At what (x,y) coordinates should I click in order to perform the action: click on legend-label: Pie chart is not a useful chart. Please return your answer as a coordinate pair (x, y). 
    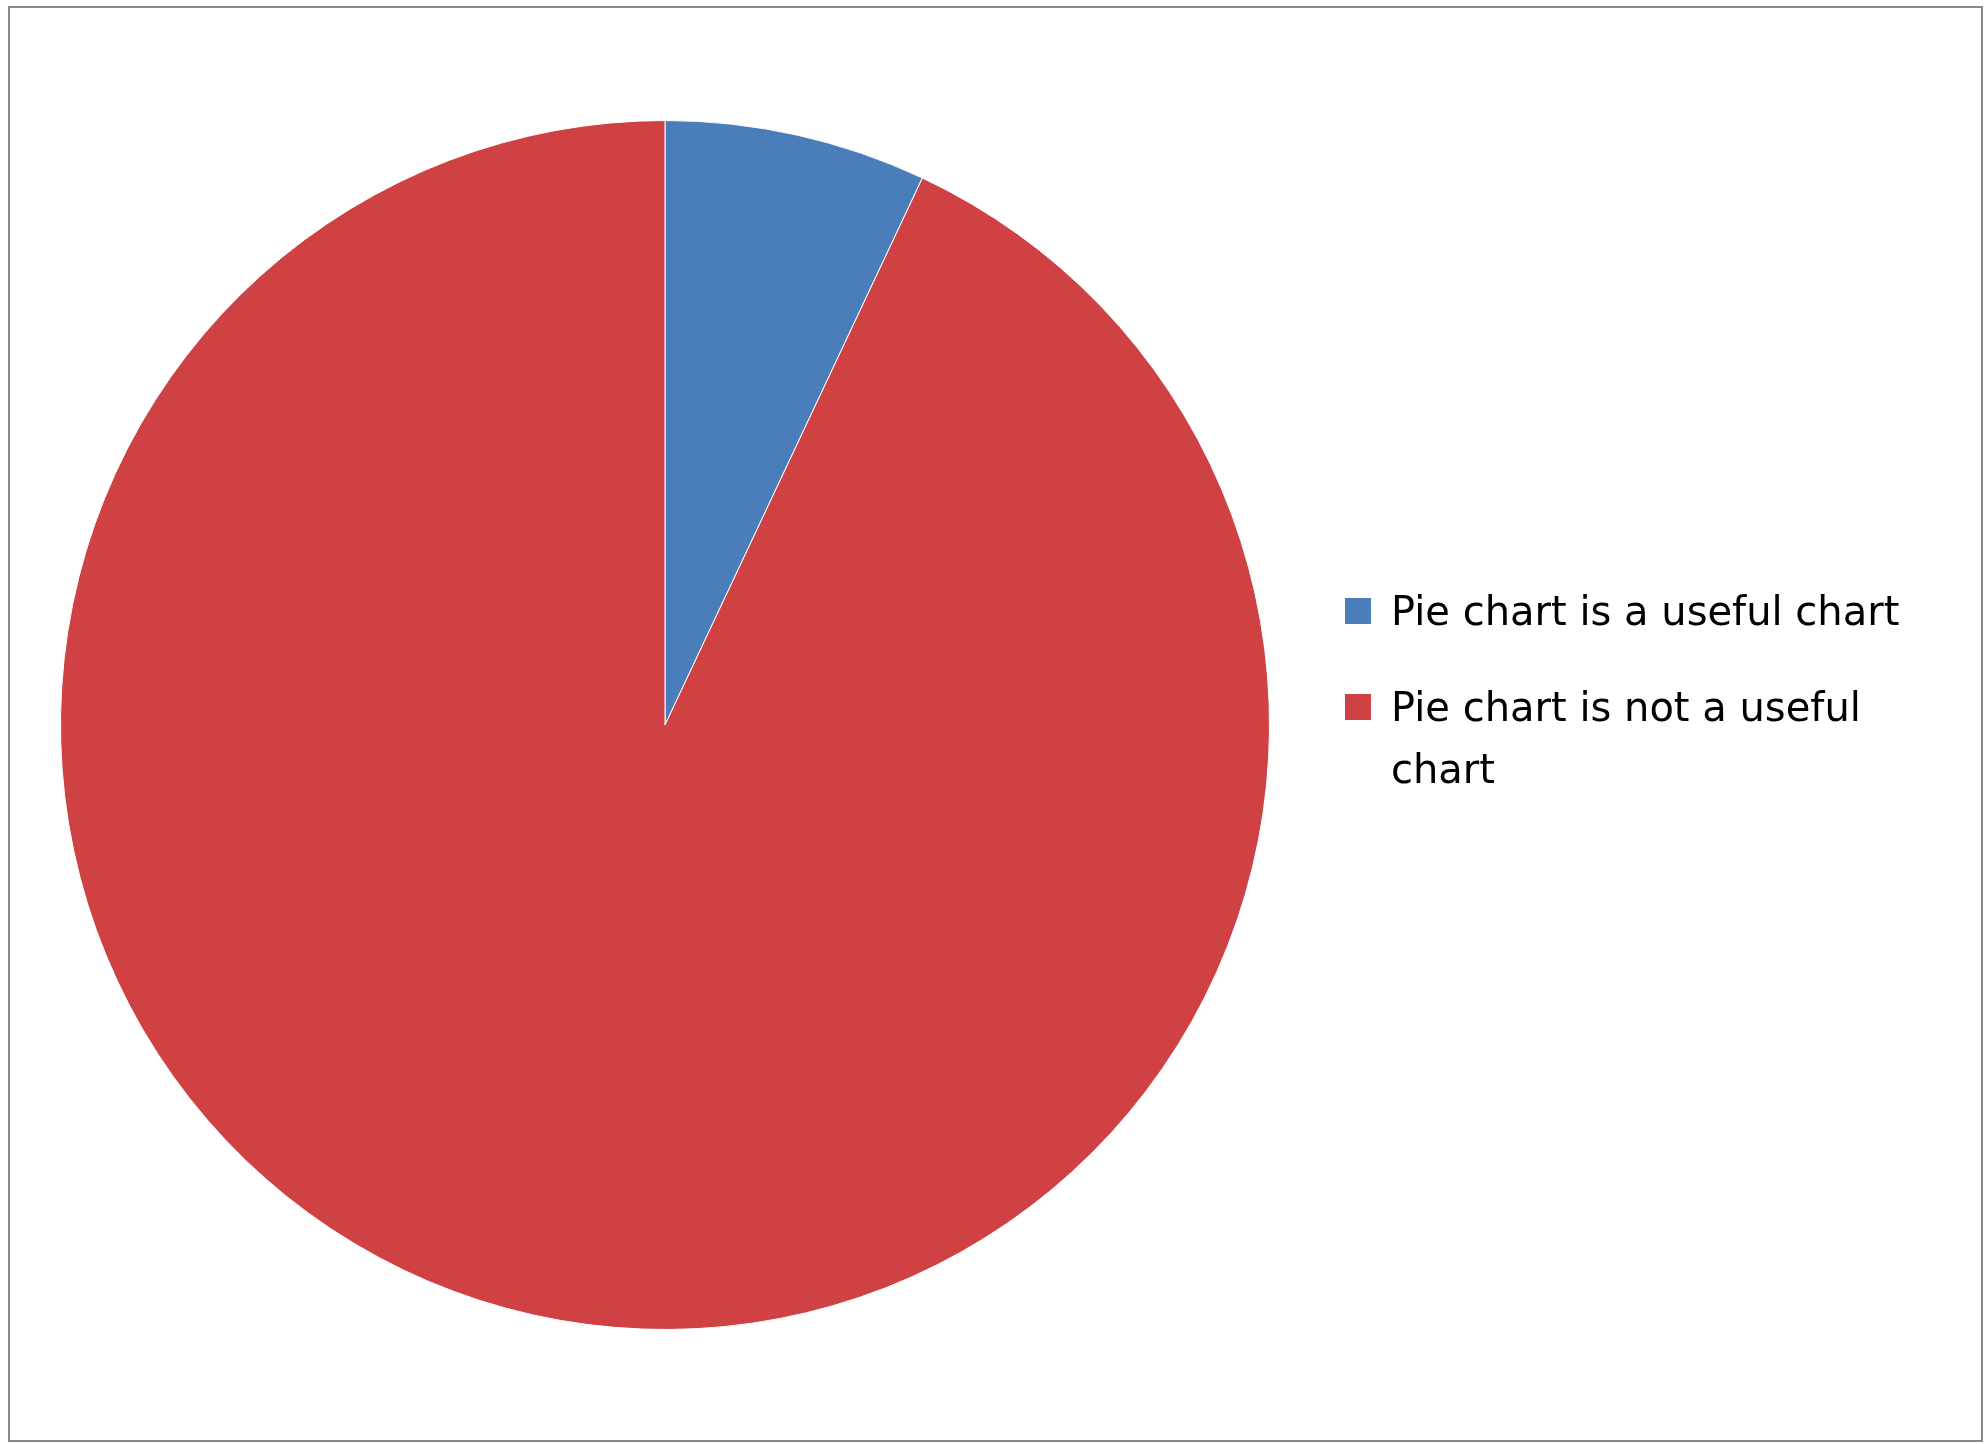
    Looking at the image, I should click on (1626, 738).